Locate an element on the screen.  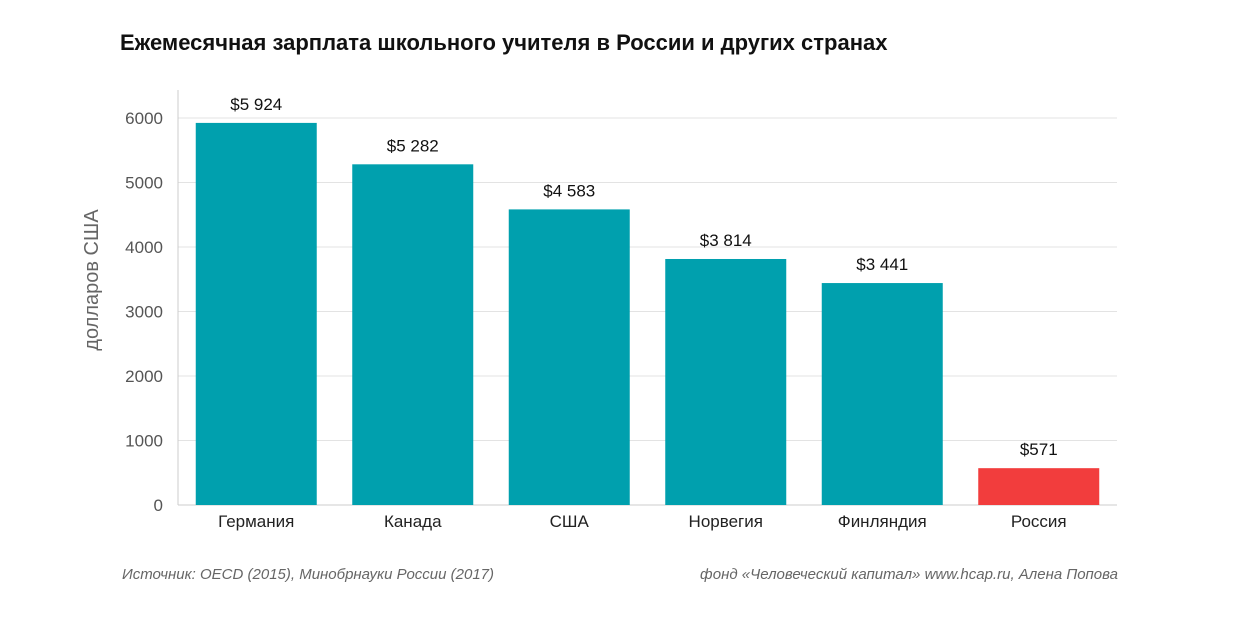
bar-value-label: $4 583 is located at coordinates (569, 190).